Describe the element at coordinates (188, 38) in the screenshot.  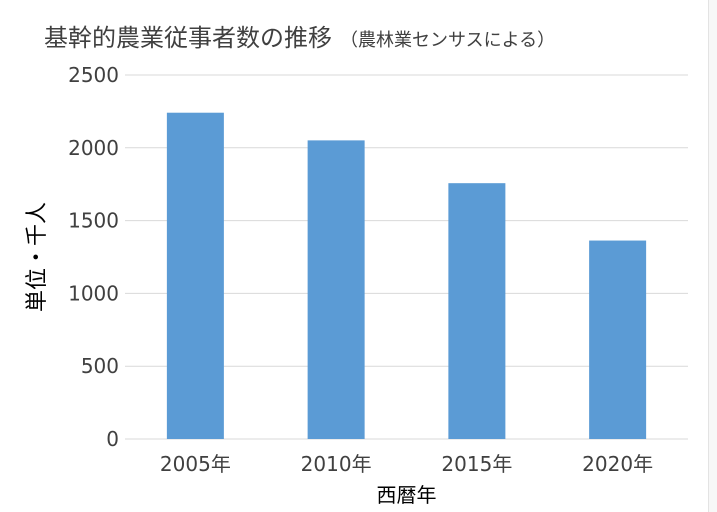
I see `chart-title: 基幹的農業従事者数の推移` at that location.